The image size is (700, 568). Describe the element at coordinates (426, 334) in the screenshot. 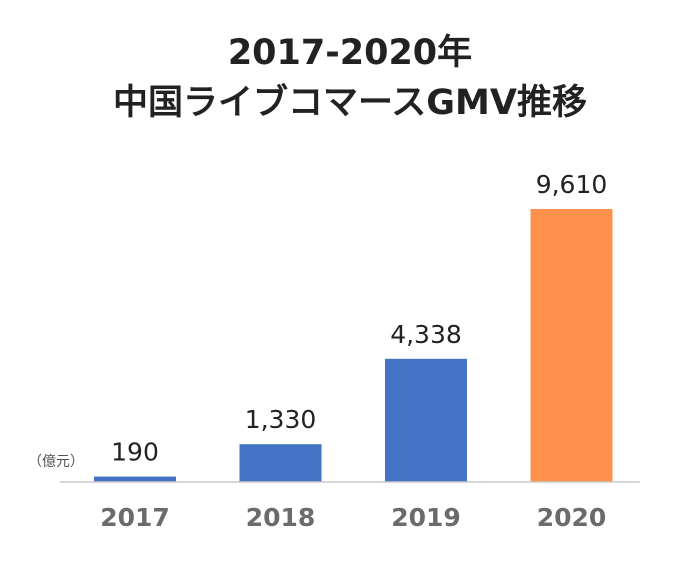

I see `value-label-2019: 4,338` at that location.